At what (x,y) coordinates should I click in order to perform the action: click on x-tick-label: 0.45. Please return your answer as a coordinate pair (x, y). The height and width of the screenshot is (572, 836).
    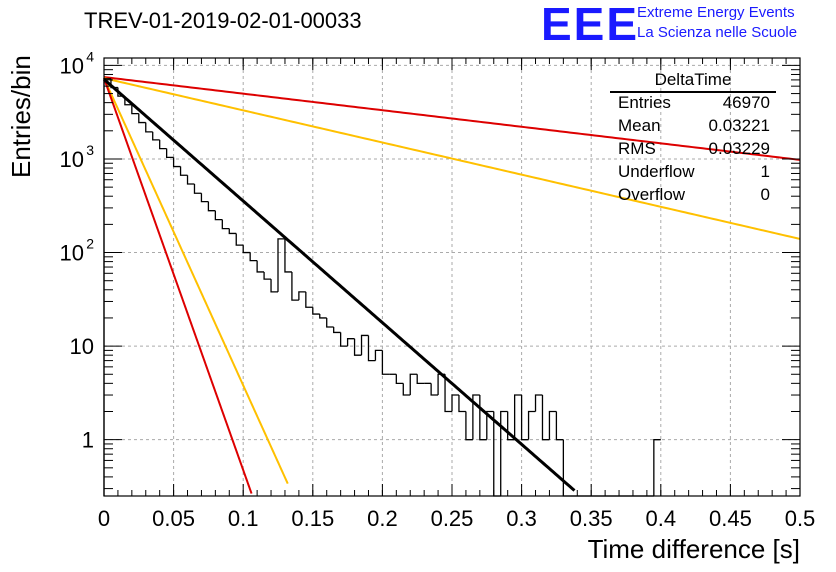
    Looking at the image, I should click on (730, 518).